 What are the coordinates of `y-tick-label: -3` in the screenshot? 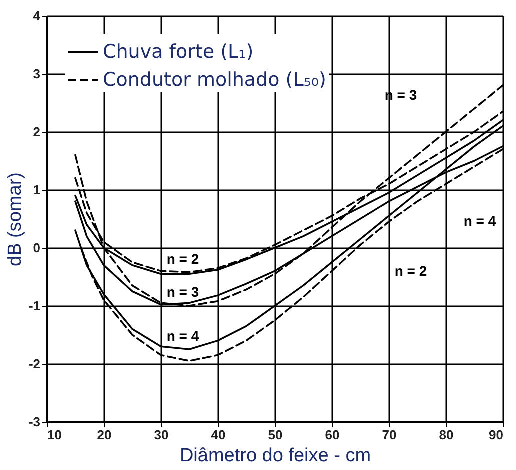 It's located at (34, 422).